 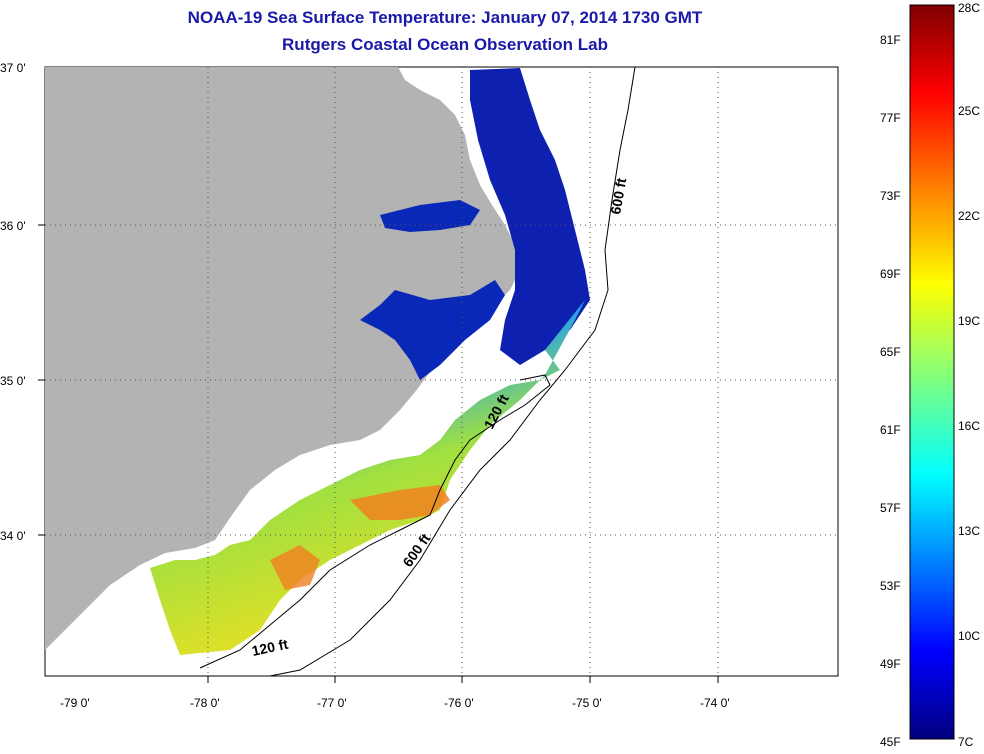 What do you see at coordinates (13, 68) in the screenshot?
I see `lat-label-37: 37 0'` at bounding box center [13, 68].